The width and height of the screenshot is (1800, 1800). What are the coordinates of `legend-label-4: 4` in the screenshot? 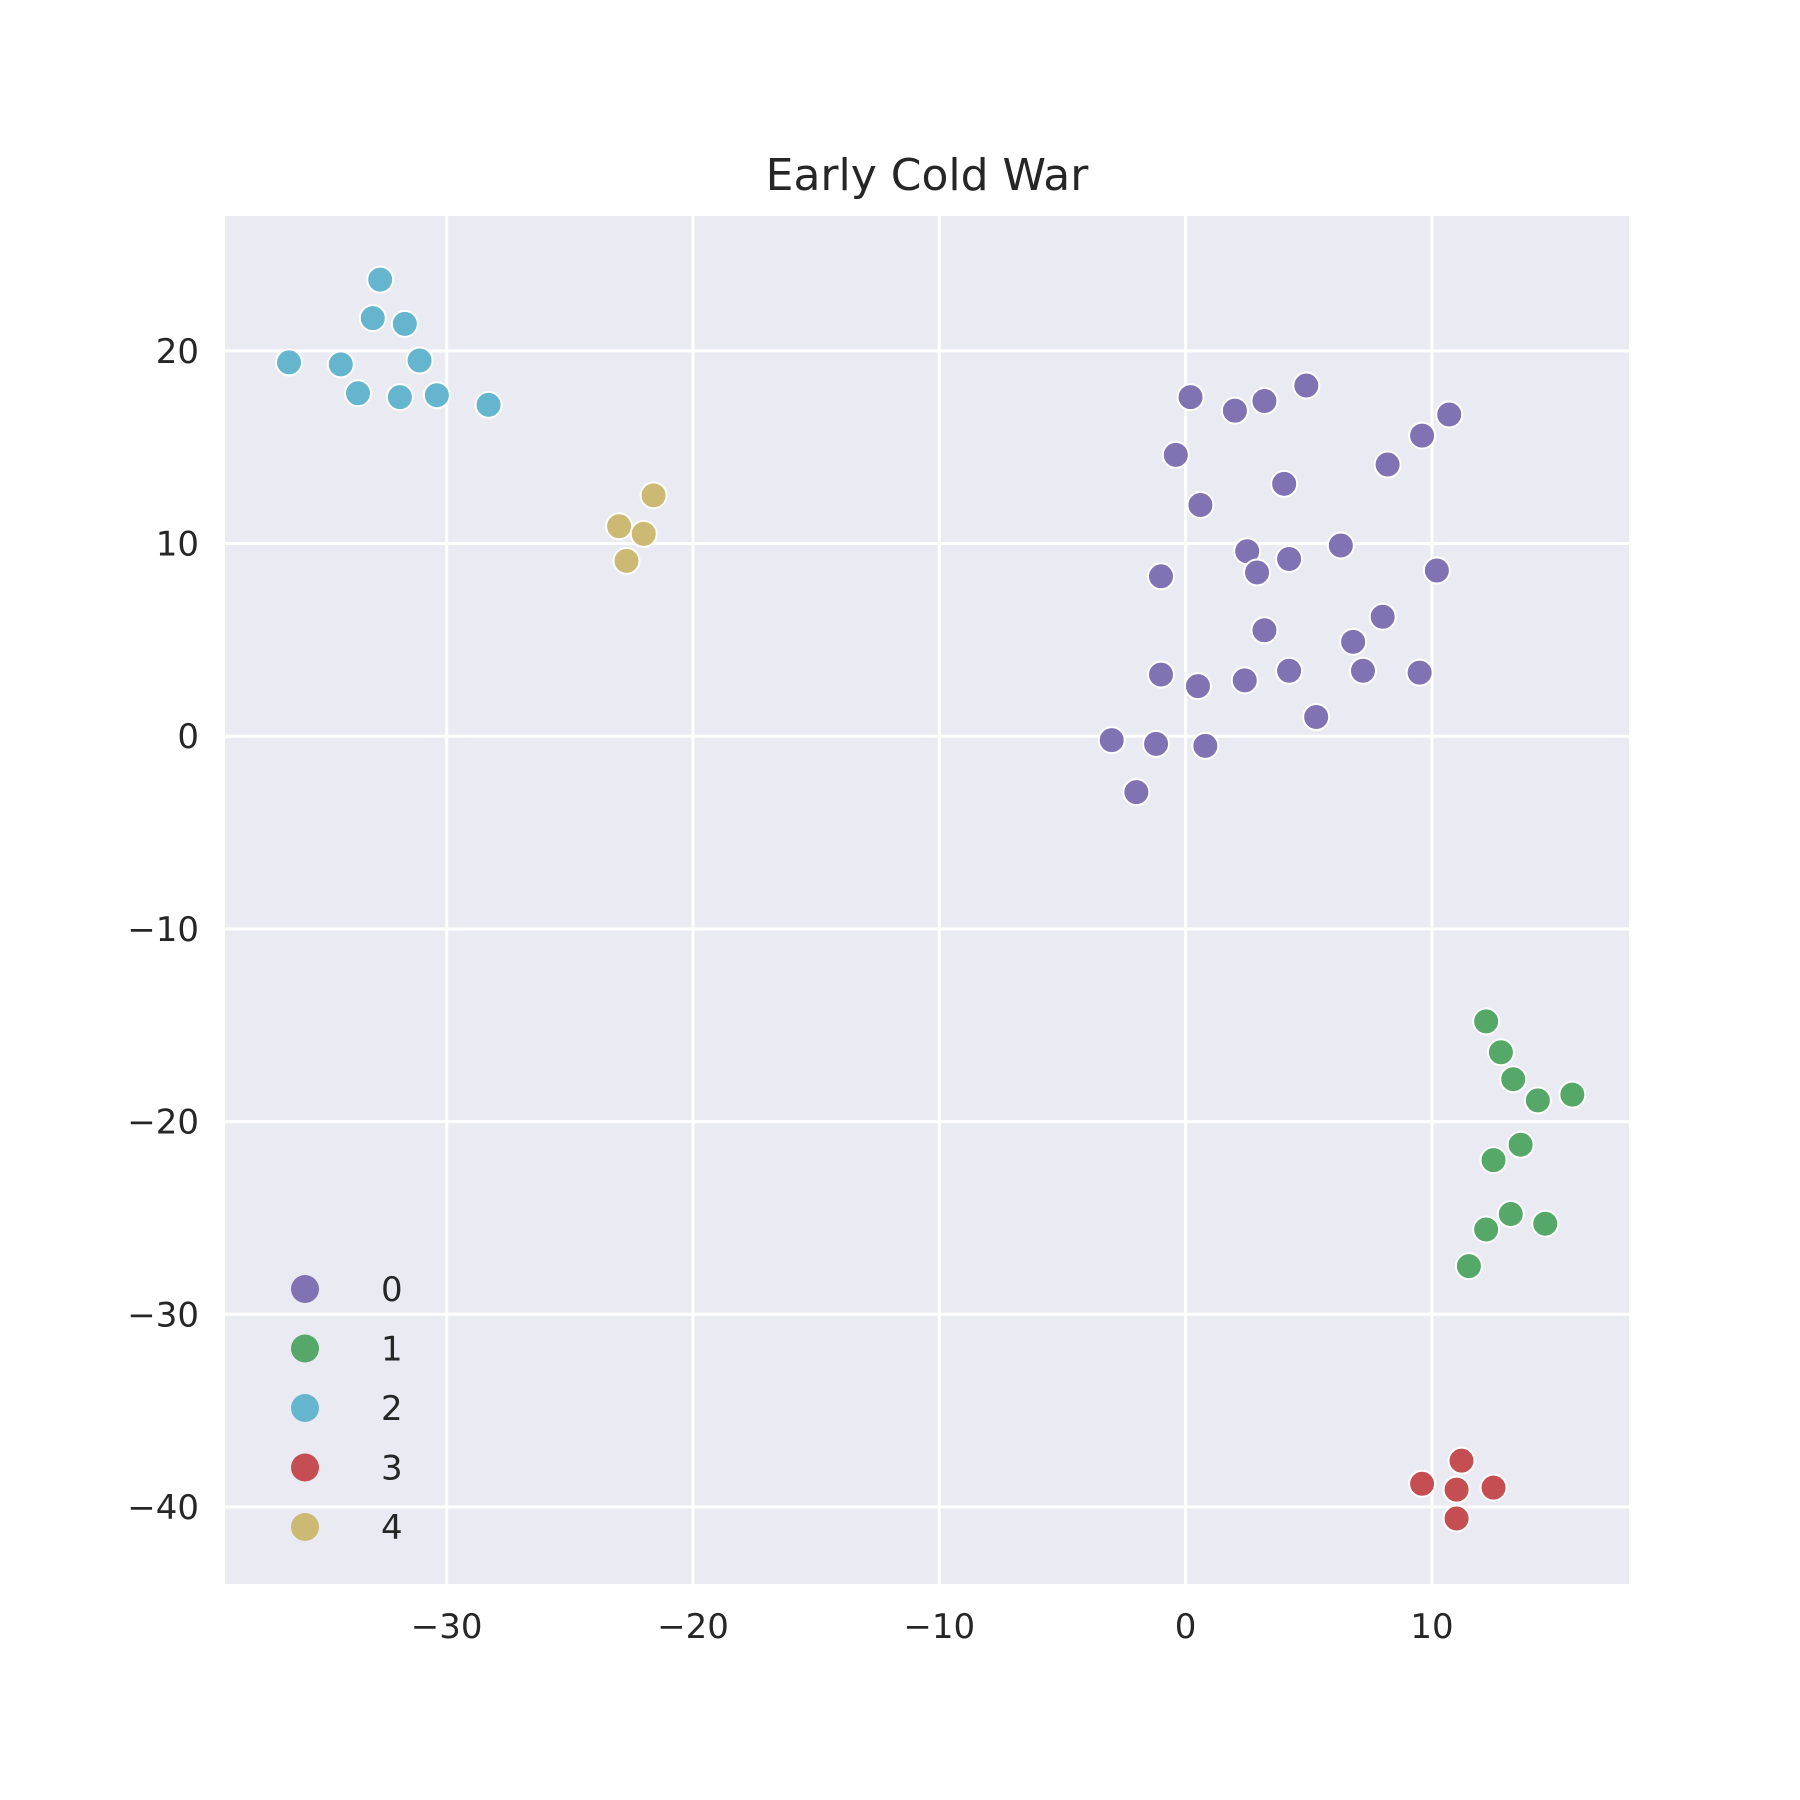 It's located at (392, 1528).